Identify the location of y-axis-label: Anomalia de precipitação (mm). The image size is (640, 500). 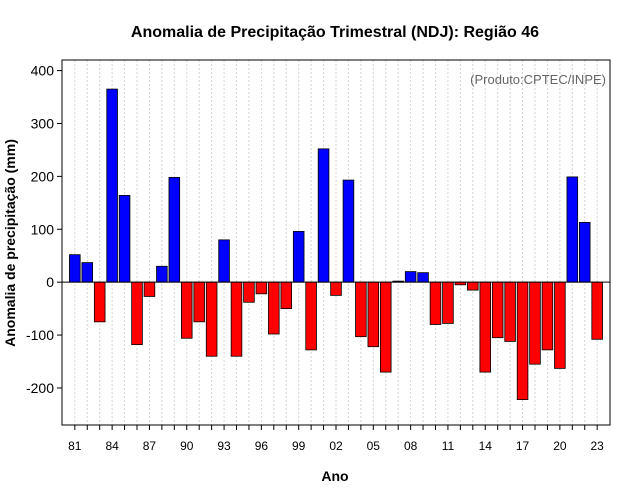
(10, 243).